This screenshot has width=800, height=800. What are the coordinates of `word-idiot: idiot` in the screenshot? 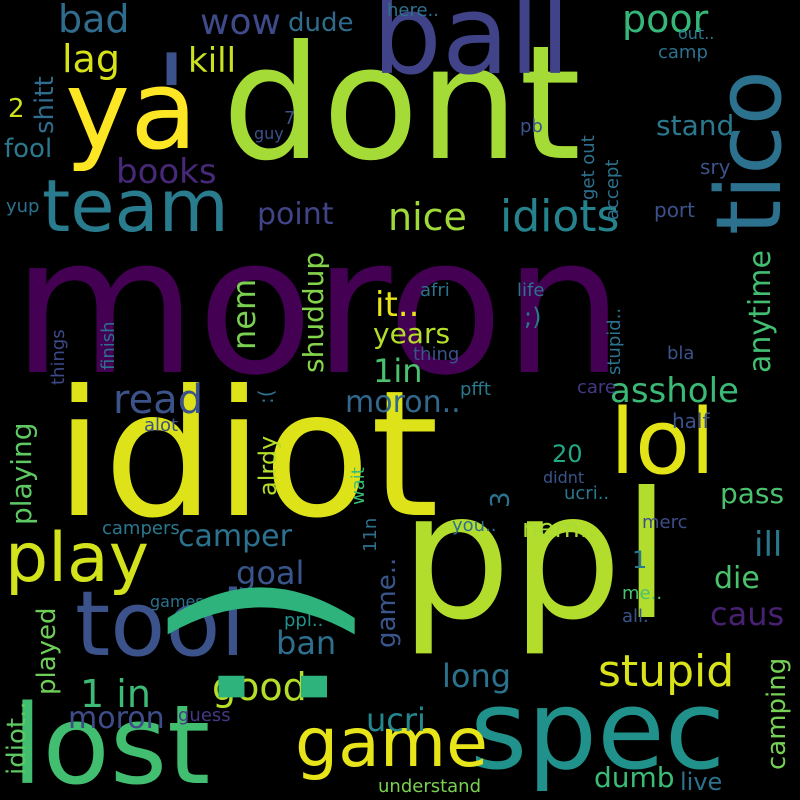 It's located at (247, 455).